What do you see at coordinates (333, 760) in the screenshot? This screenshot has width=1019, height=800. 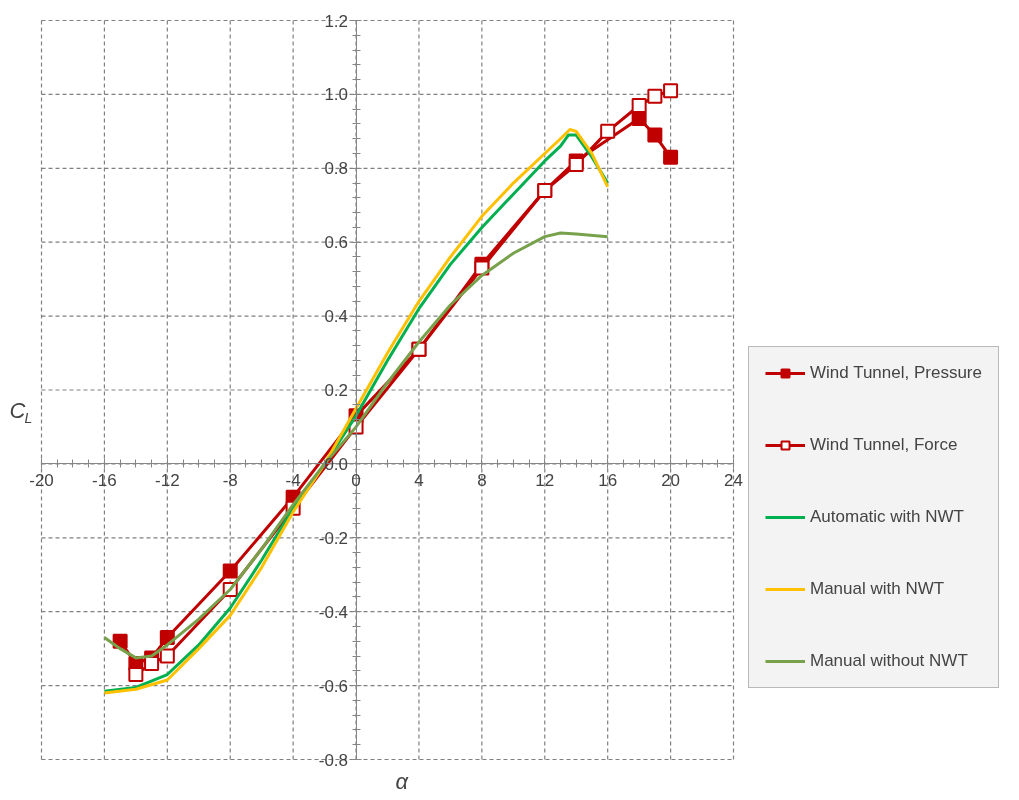 I see `y-tick-label: -0.8` at bounding box center [333, 760].